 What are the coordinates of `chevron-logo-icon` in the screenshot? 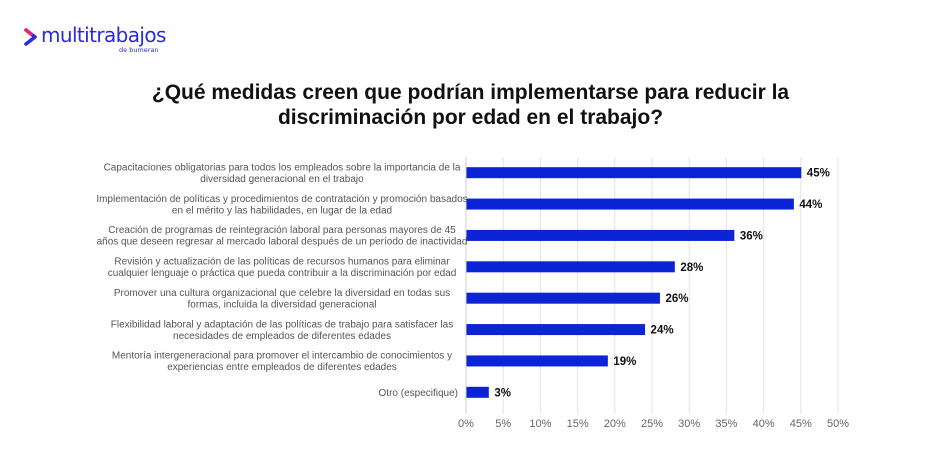 It's located at (30, 37).